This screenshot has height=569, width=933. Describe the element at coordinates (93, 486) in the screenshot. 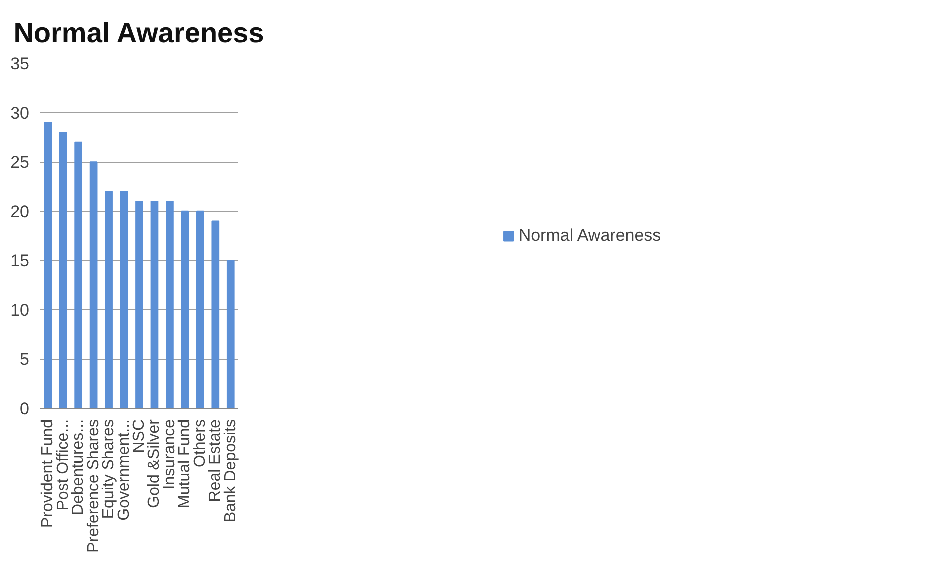

I see `x-tick-label: Preference Shares` at that location.